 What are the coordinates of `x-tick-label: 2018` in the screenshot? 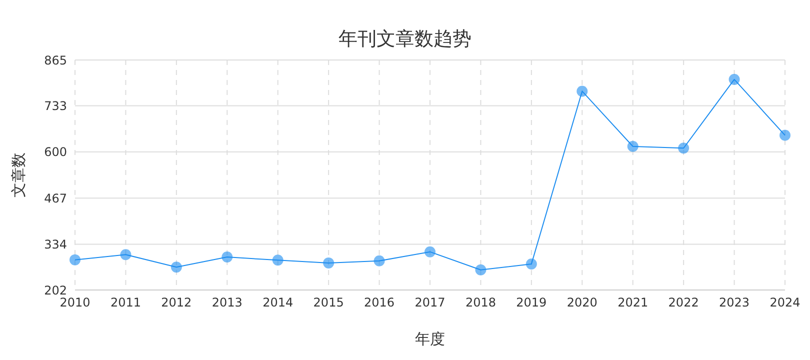 It's located at (480, 303).